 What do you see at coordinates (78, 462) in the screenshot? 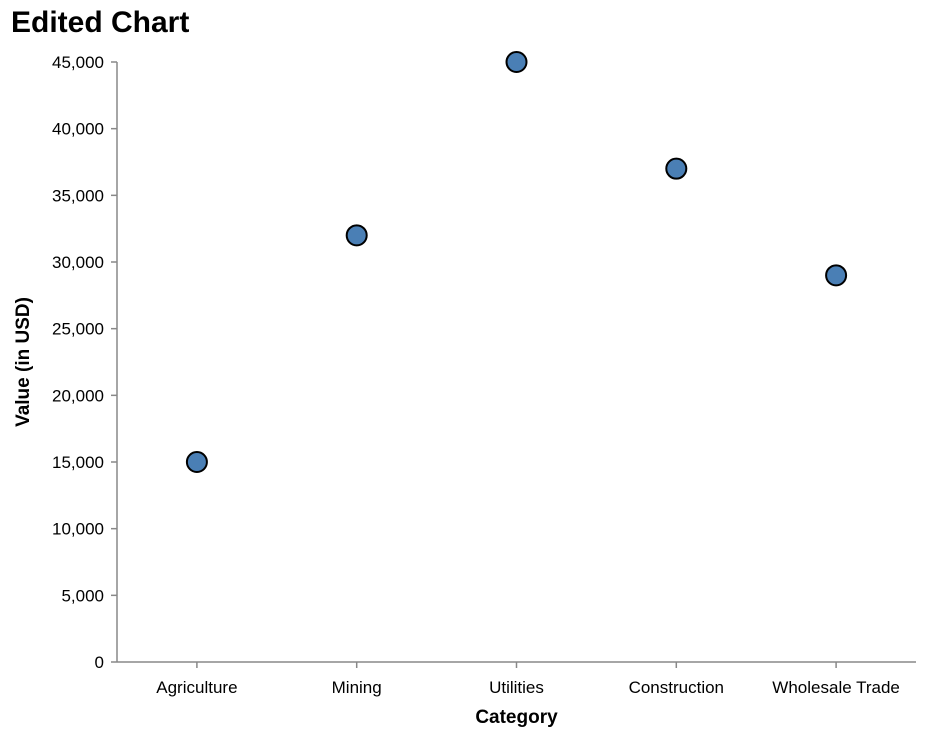
I see `y-tick-label: 15,000` at bounding box center [78, 462].